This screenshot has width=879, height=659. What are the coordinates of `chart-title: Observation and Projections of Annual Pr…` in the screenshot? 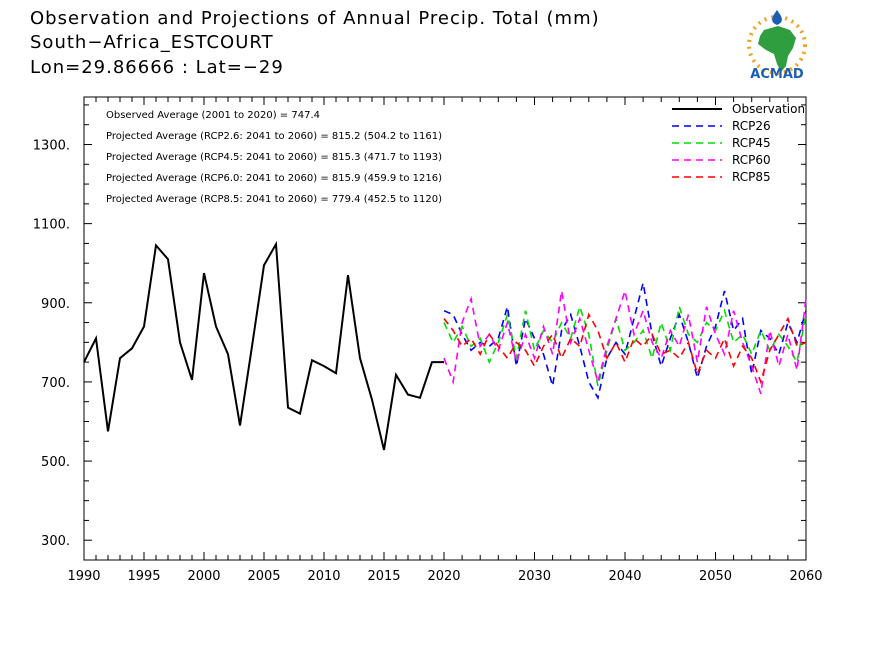 It's located at (315, 18).